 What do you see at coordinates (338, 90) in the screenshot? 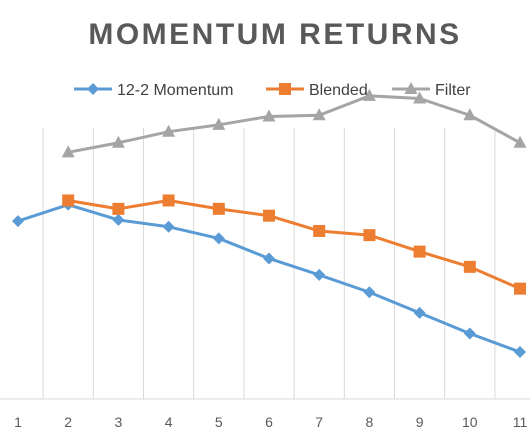
I see `legend-label: Blended` at bounding box center [338, 90].